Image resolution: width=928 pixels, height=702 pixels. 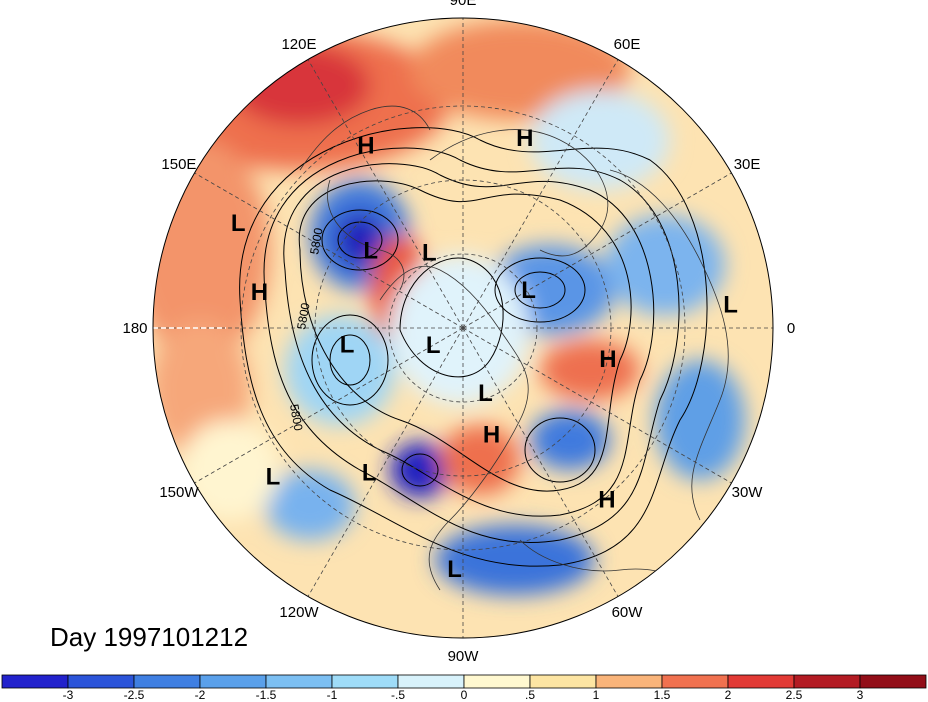 I want to click on colorbar-tick-label: 2.5, so click(x=794, y=695).